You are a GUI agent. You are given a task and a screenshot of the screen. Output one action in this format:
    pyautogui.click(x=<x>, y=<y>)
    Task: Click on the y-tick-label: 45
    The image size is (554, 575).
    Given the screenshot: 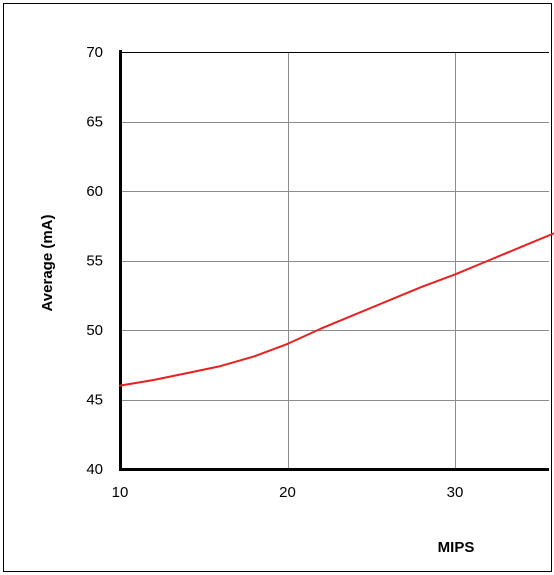 What is the action you would take?
    pyautogui.click(x=94, y=400)
    